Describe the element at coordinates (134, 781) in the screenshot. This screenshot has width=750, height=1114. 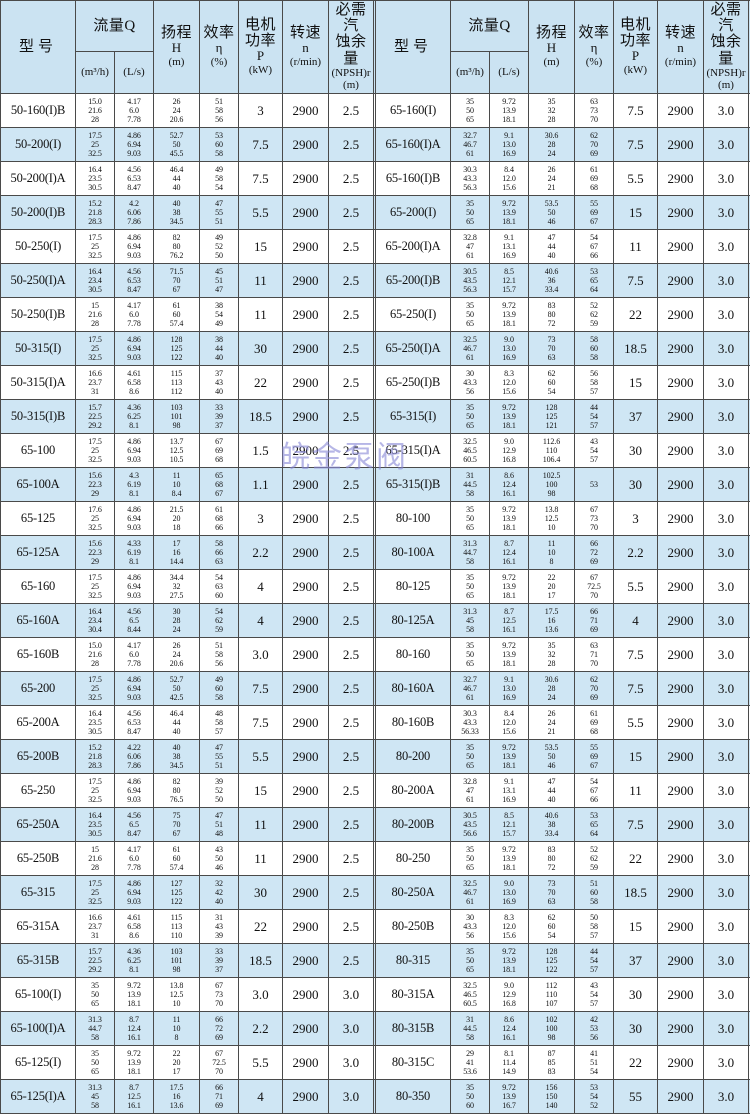
I see `cell-flow-ls-value: 4.86` at that location.